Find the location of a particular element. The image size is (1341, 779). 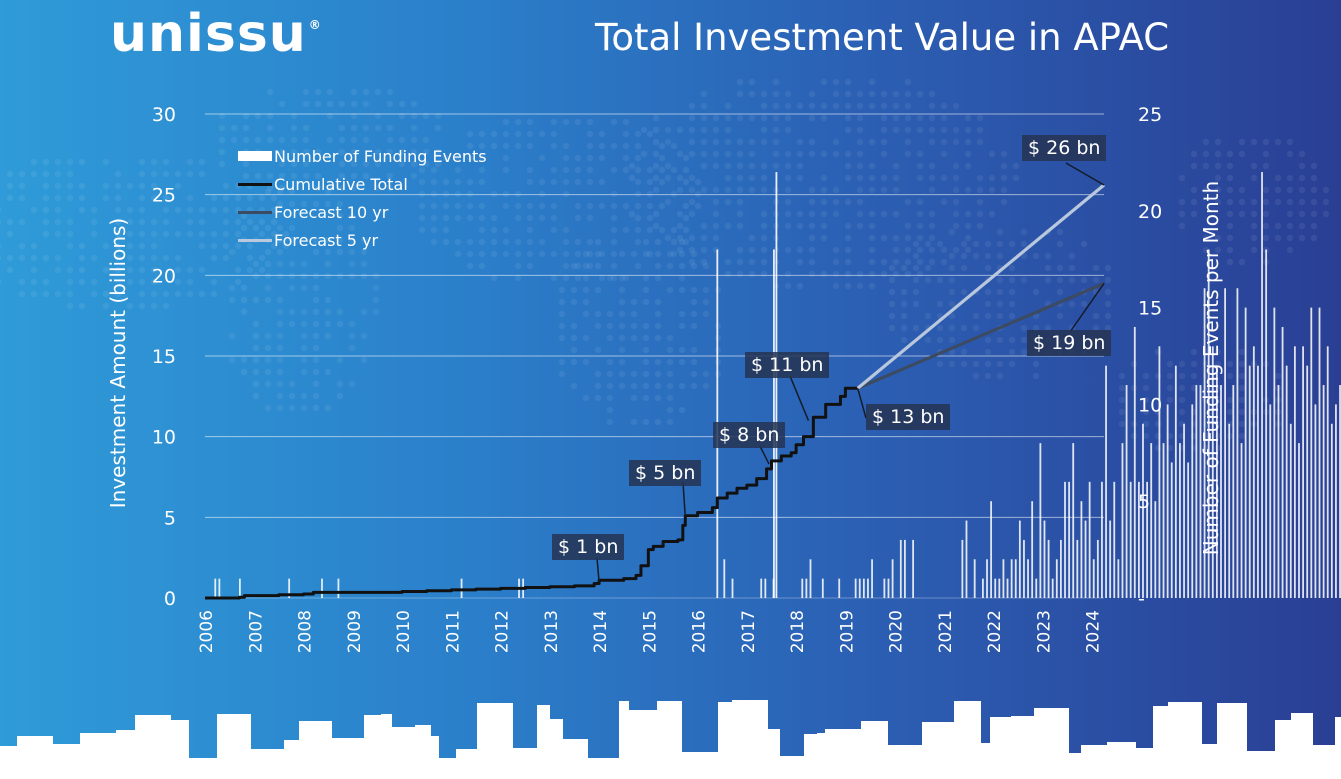

y-tick-label: 25 is located at coordinates (164, 196).